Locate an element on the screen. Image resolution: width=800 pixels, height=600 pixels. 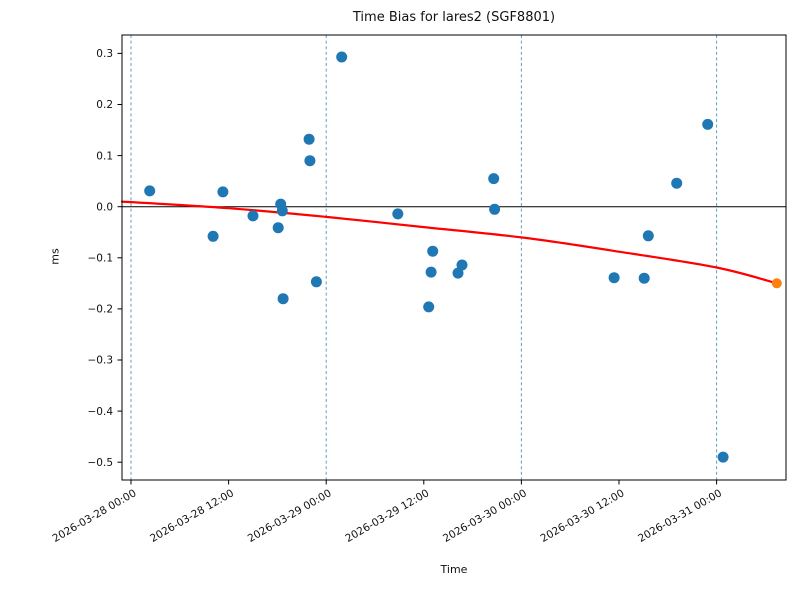
x-tick-label: 2026-03-30 00:00 is located at coordinates (485, 516).